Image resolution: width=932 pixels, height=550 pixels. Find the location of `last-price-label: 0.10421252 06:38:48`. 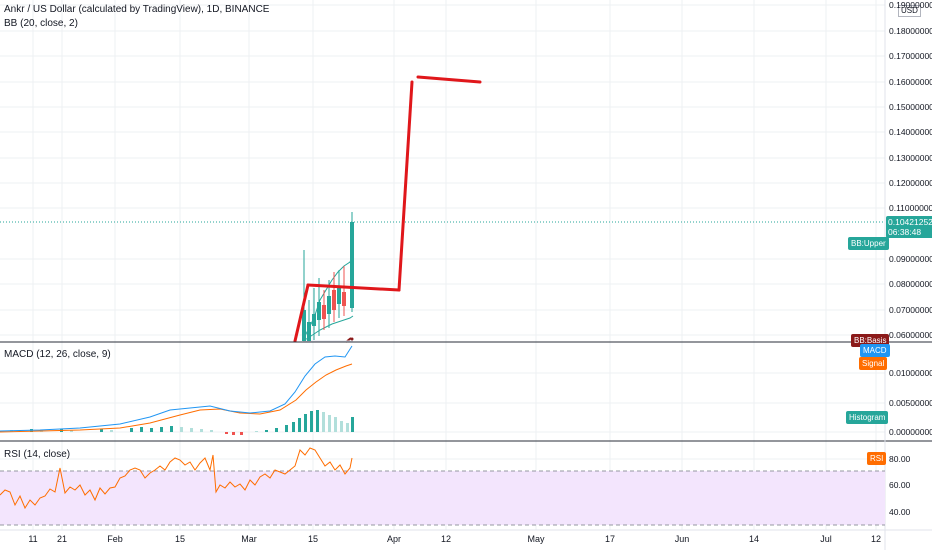

last-price-label: 0.10421252 06:38:48 is located at coordinates (909, 227).